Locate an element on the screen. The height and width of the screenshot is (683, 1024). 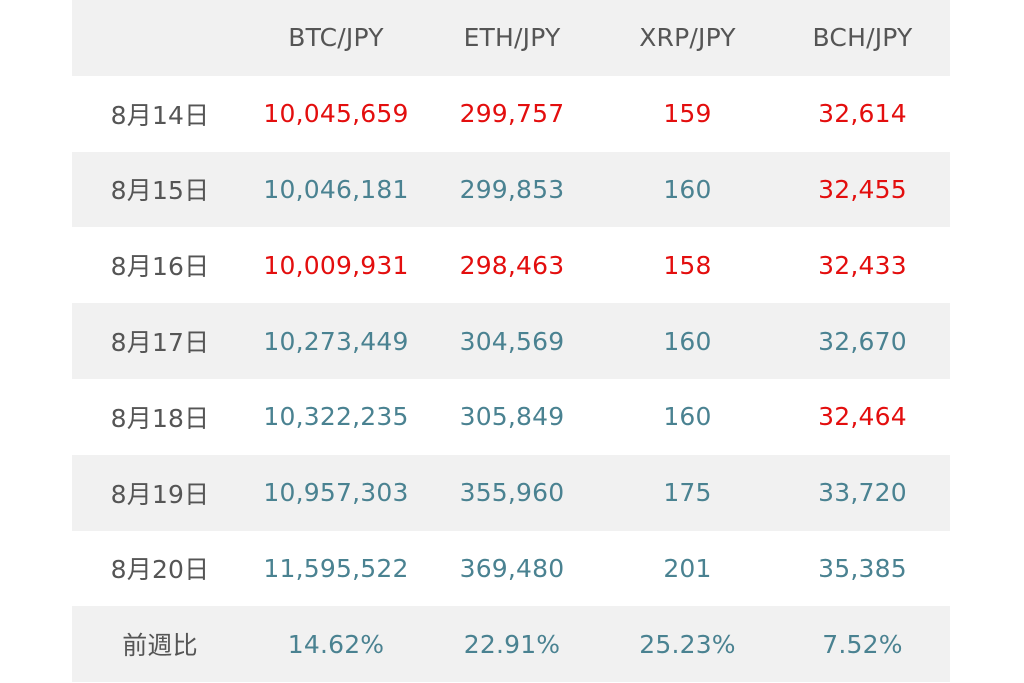
table-row: 8月15日 10,046,181 299,853 160 32,455 is located at coordinates (511, 189).